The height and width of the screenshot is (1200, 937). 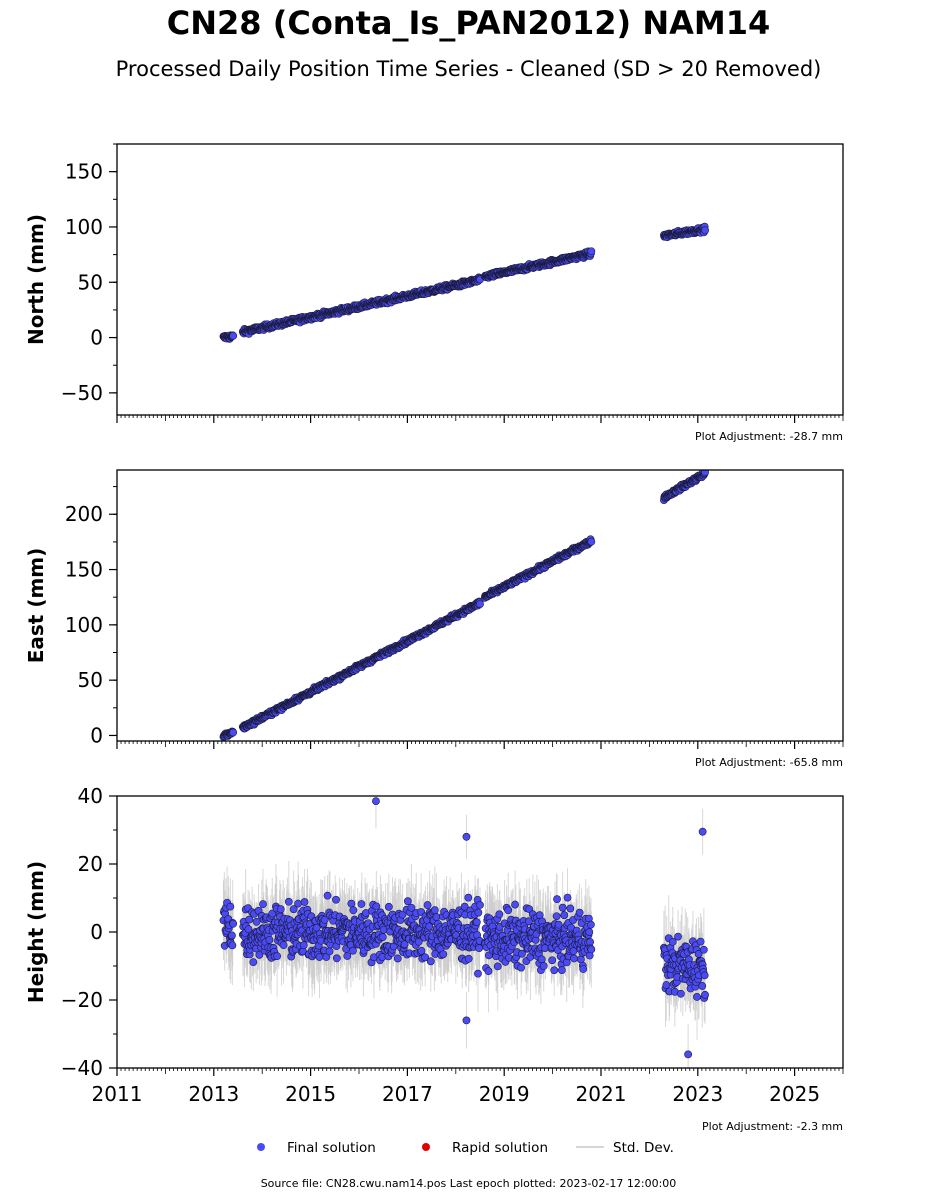 What do you see at coordinates (769, 436) in the screenshot?
I see `plot-adjustment-note: Plot Adjustment: -28.7 mm` at bounding box center [769, 436].